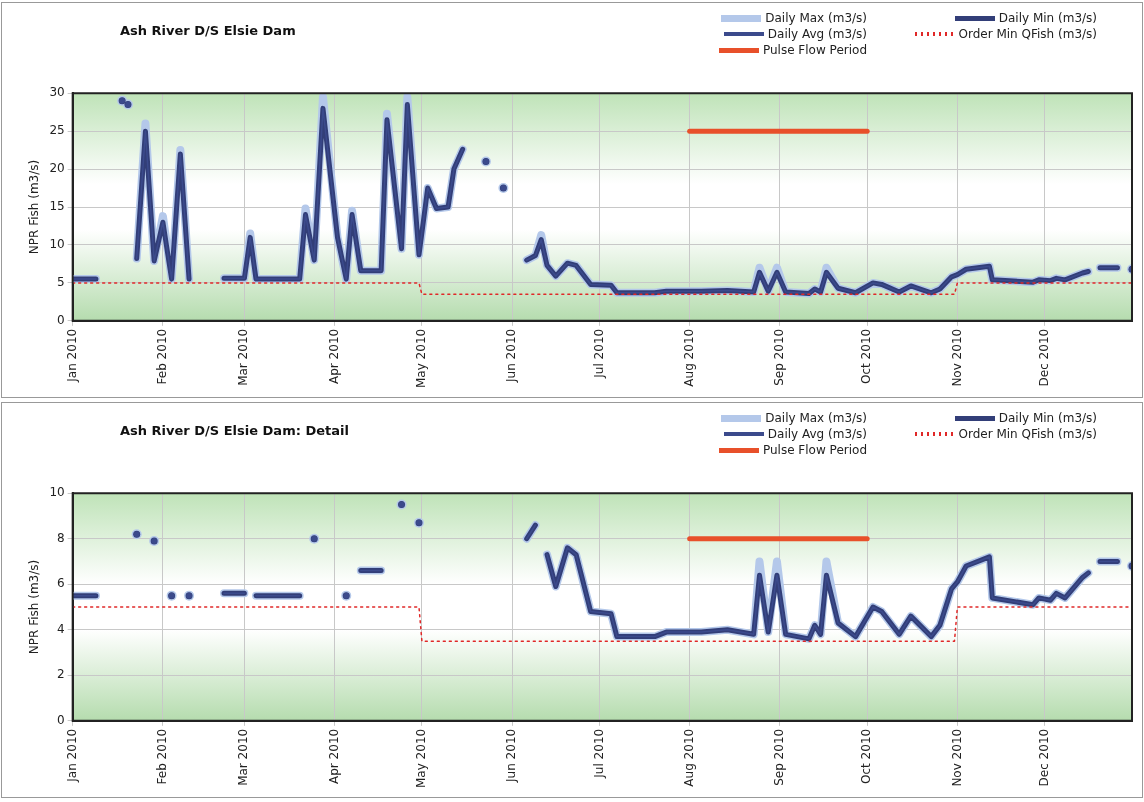  I want to click on y-tick-label: 5, so click(61, 282).